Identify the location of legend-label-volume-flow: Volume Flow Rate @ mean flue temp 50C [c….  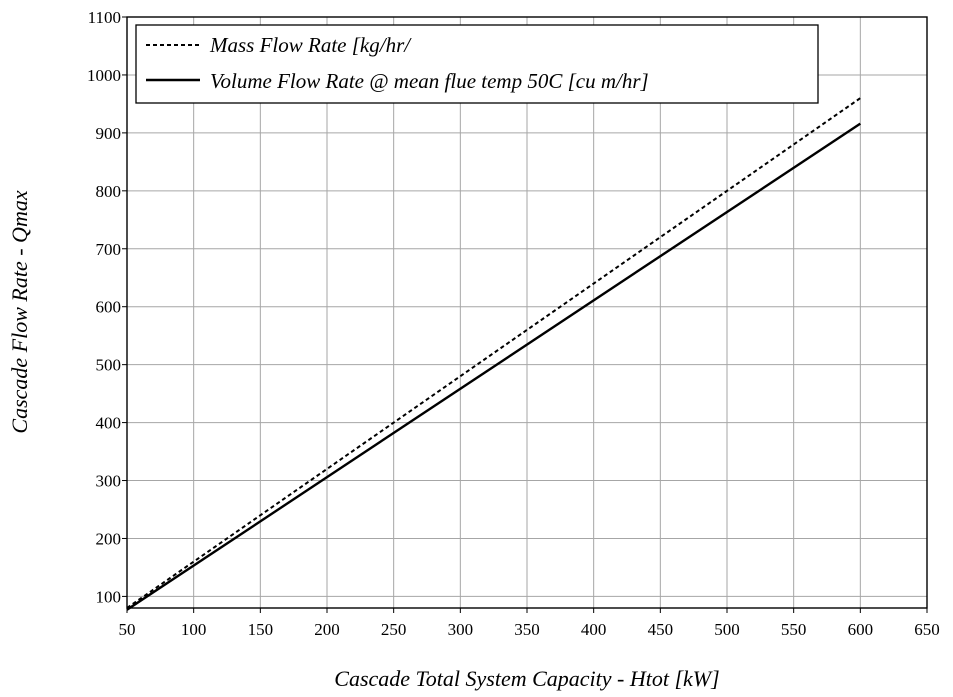
(429, 81).